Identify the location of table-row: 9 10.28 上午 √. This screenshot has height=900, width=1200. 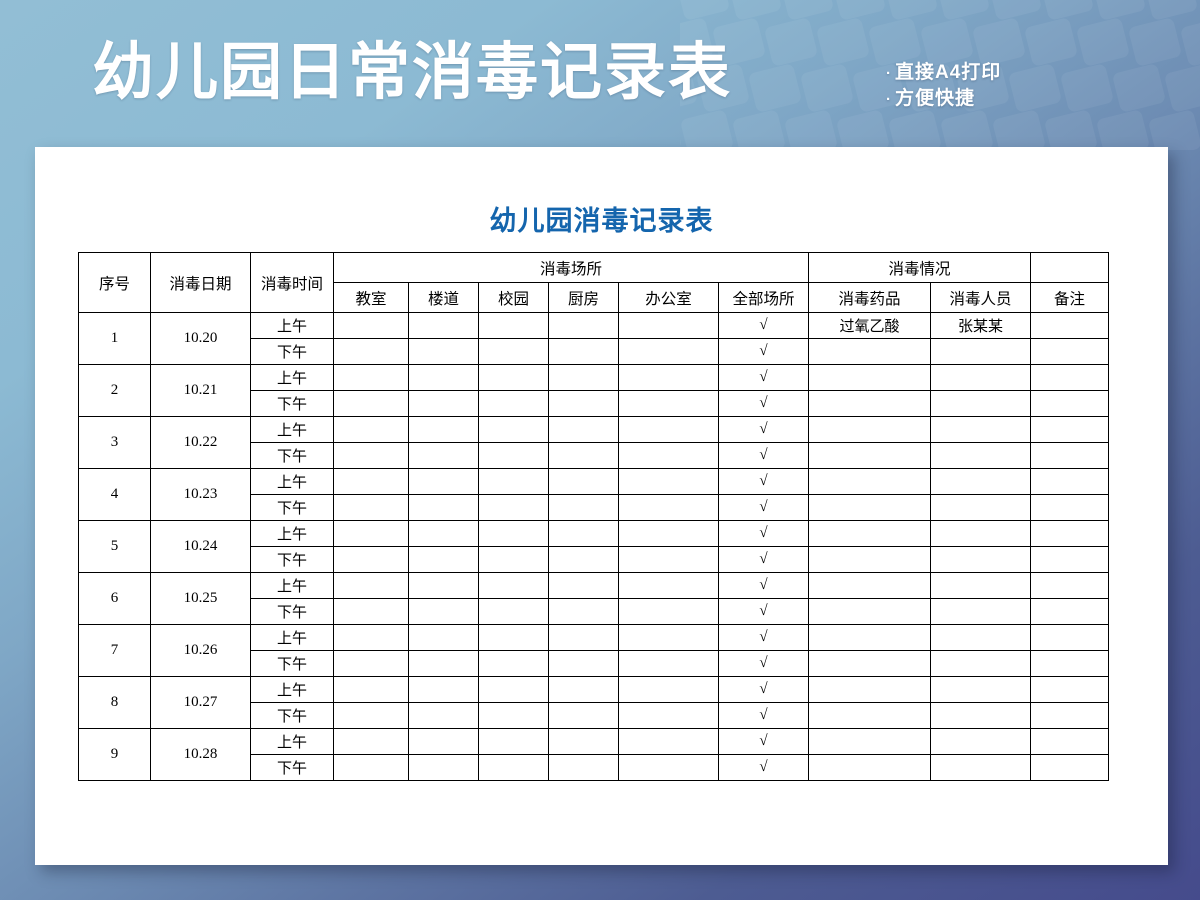
(594, 754).